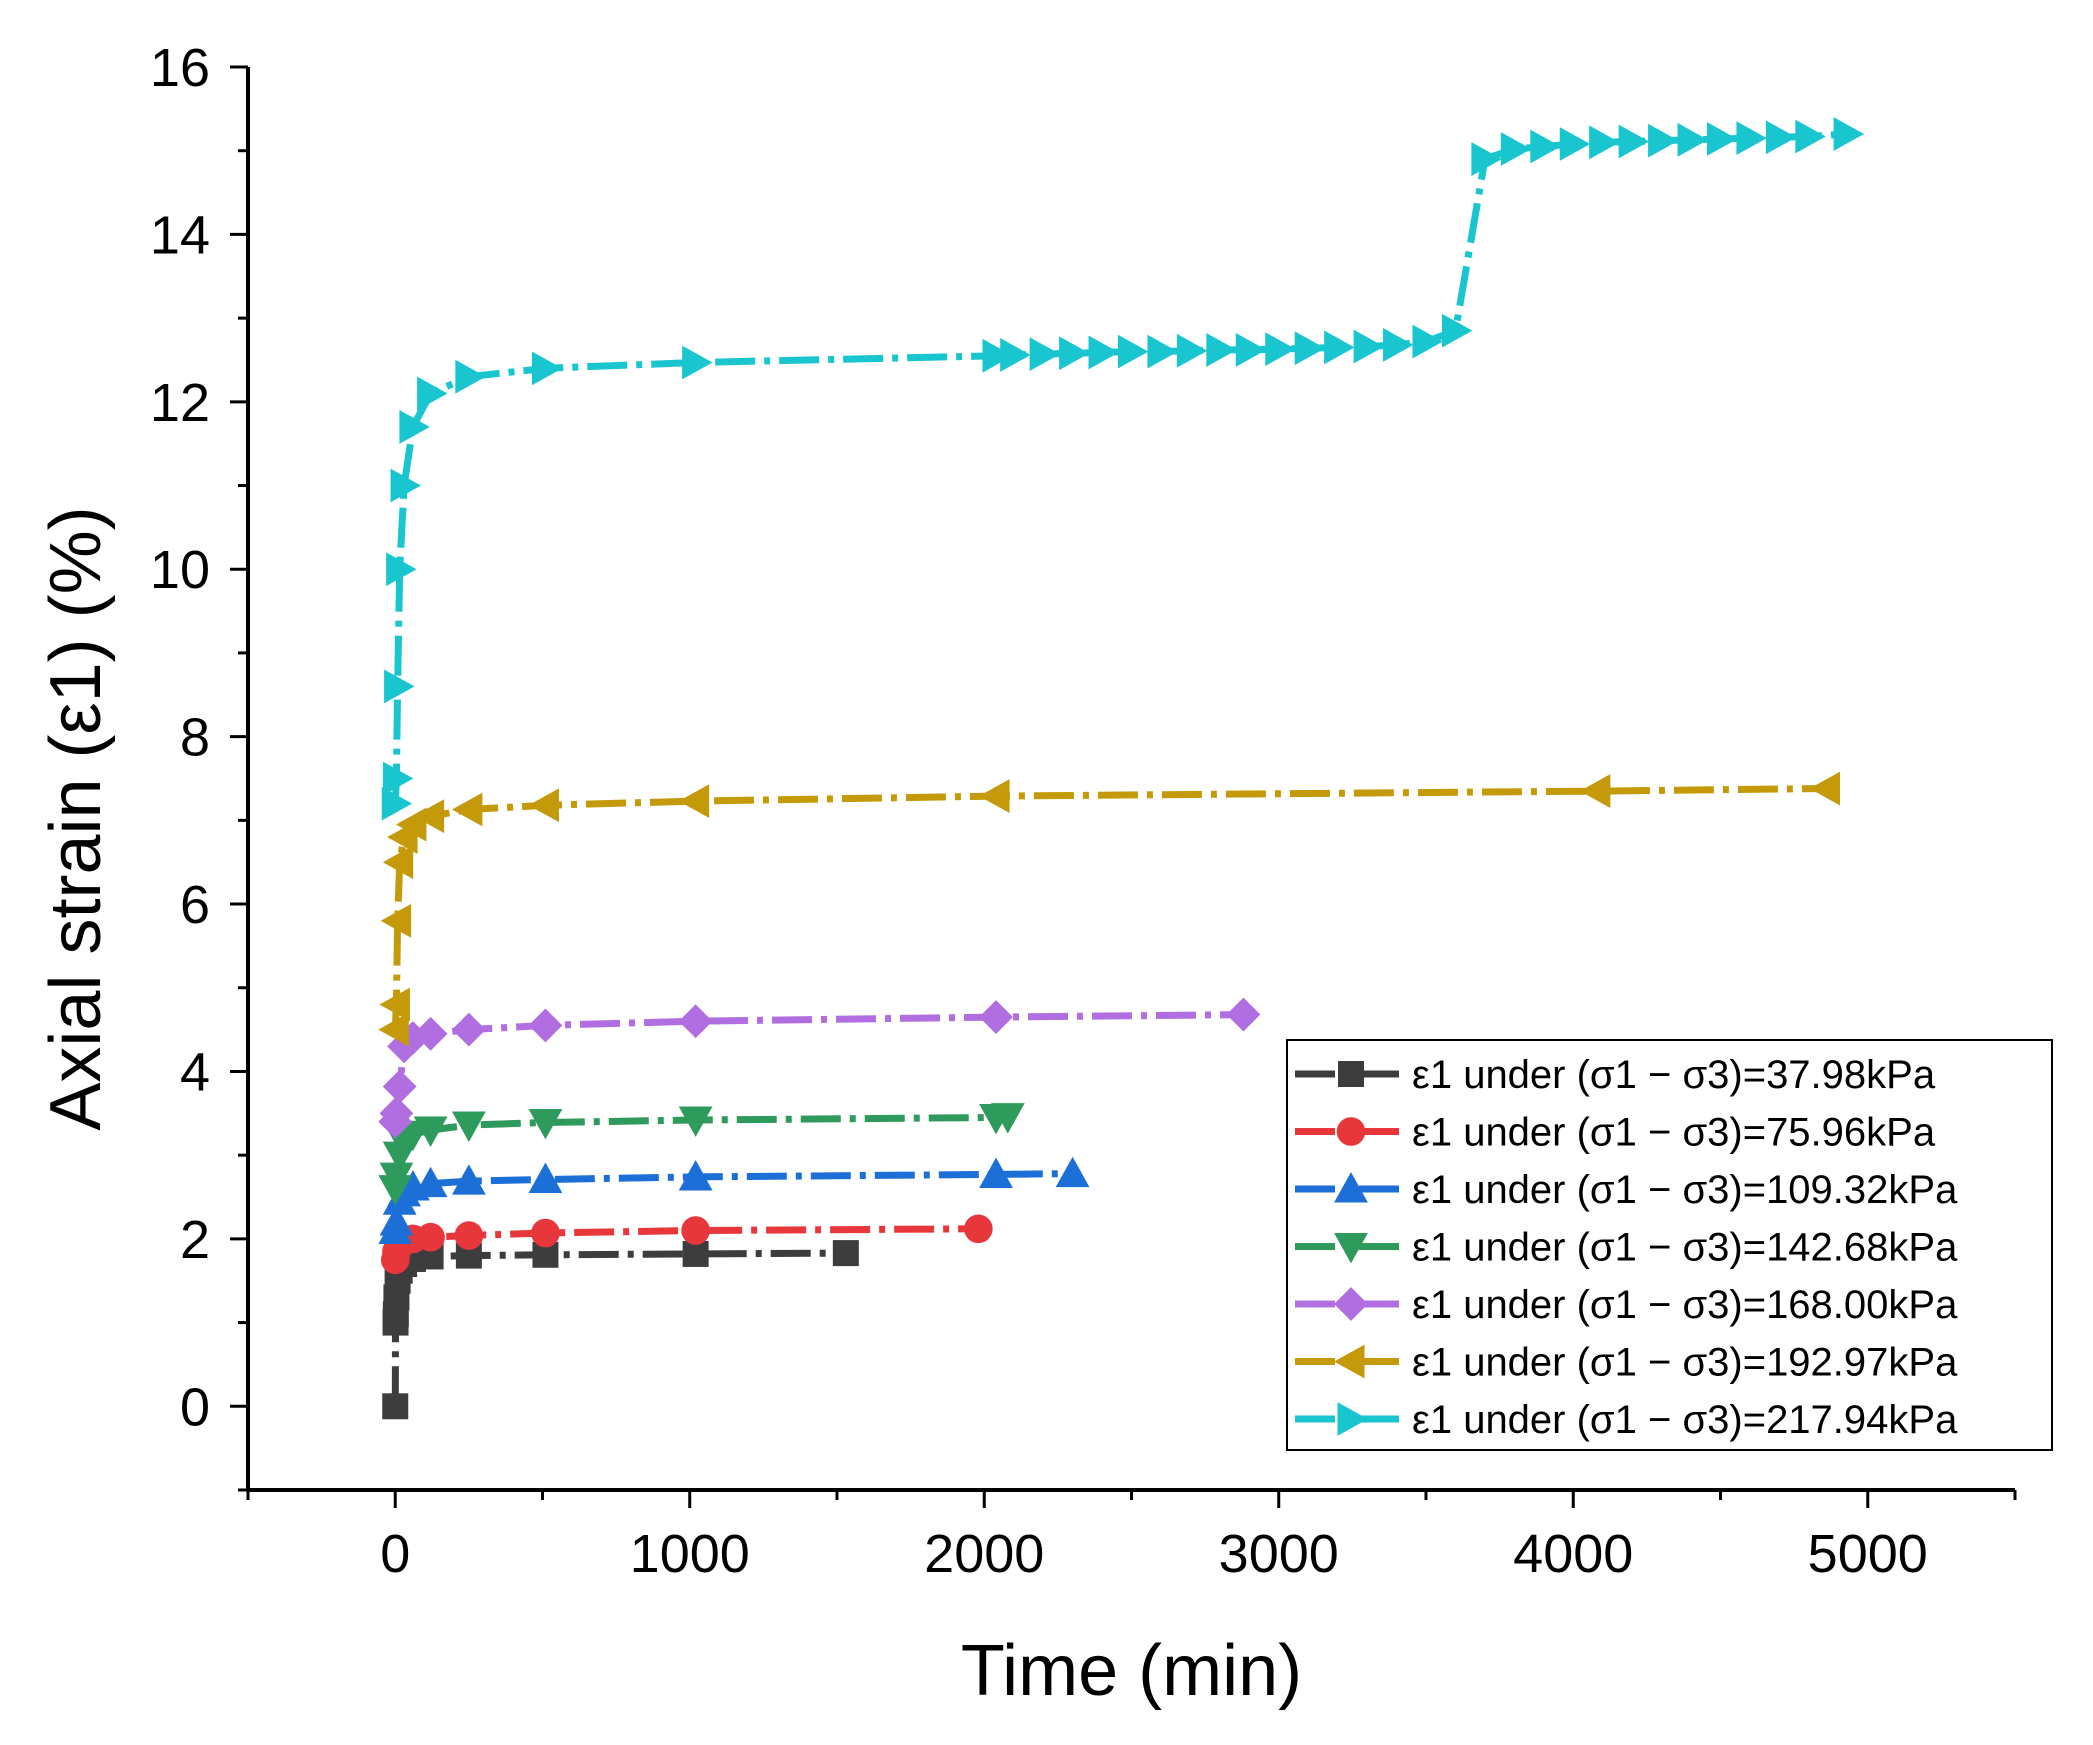 The image size is (2093, 1745). I want to click on legend-item: ε1 under (σ1 − σ3)=37.98kPa, so click(1615, 1075).